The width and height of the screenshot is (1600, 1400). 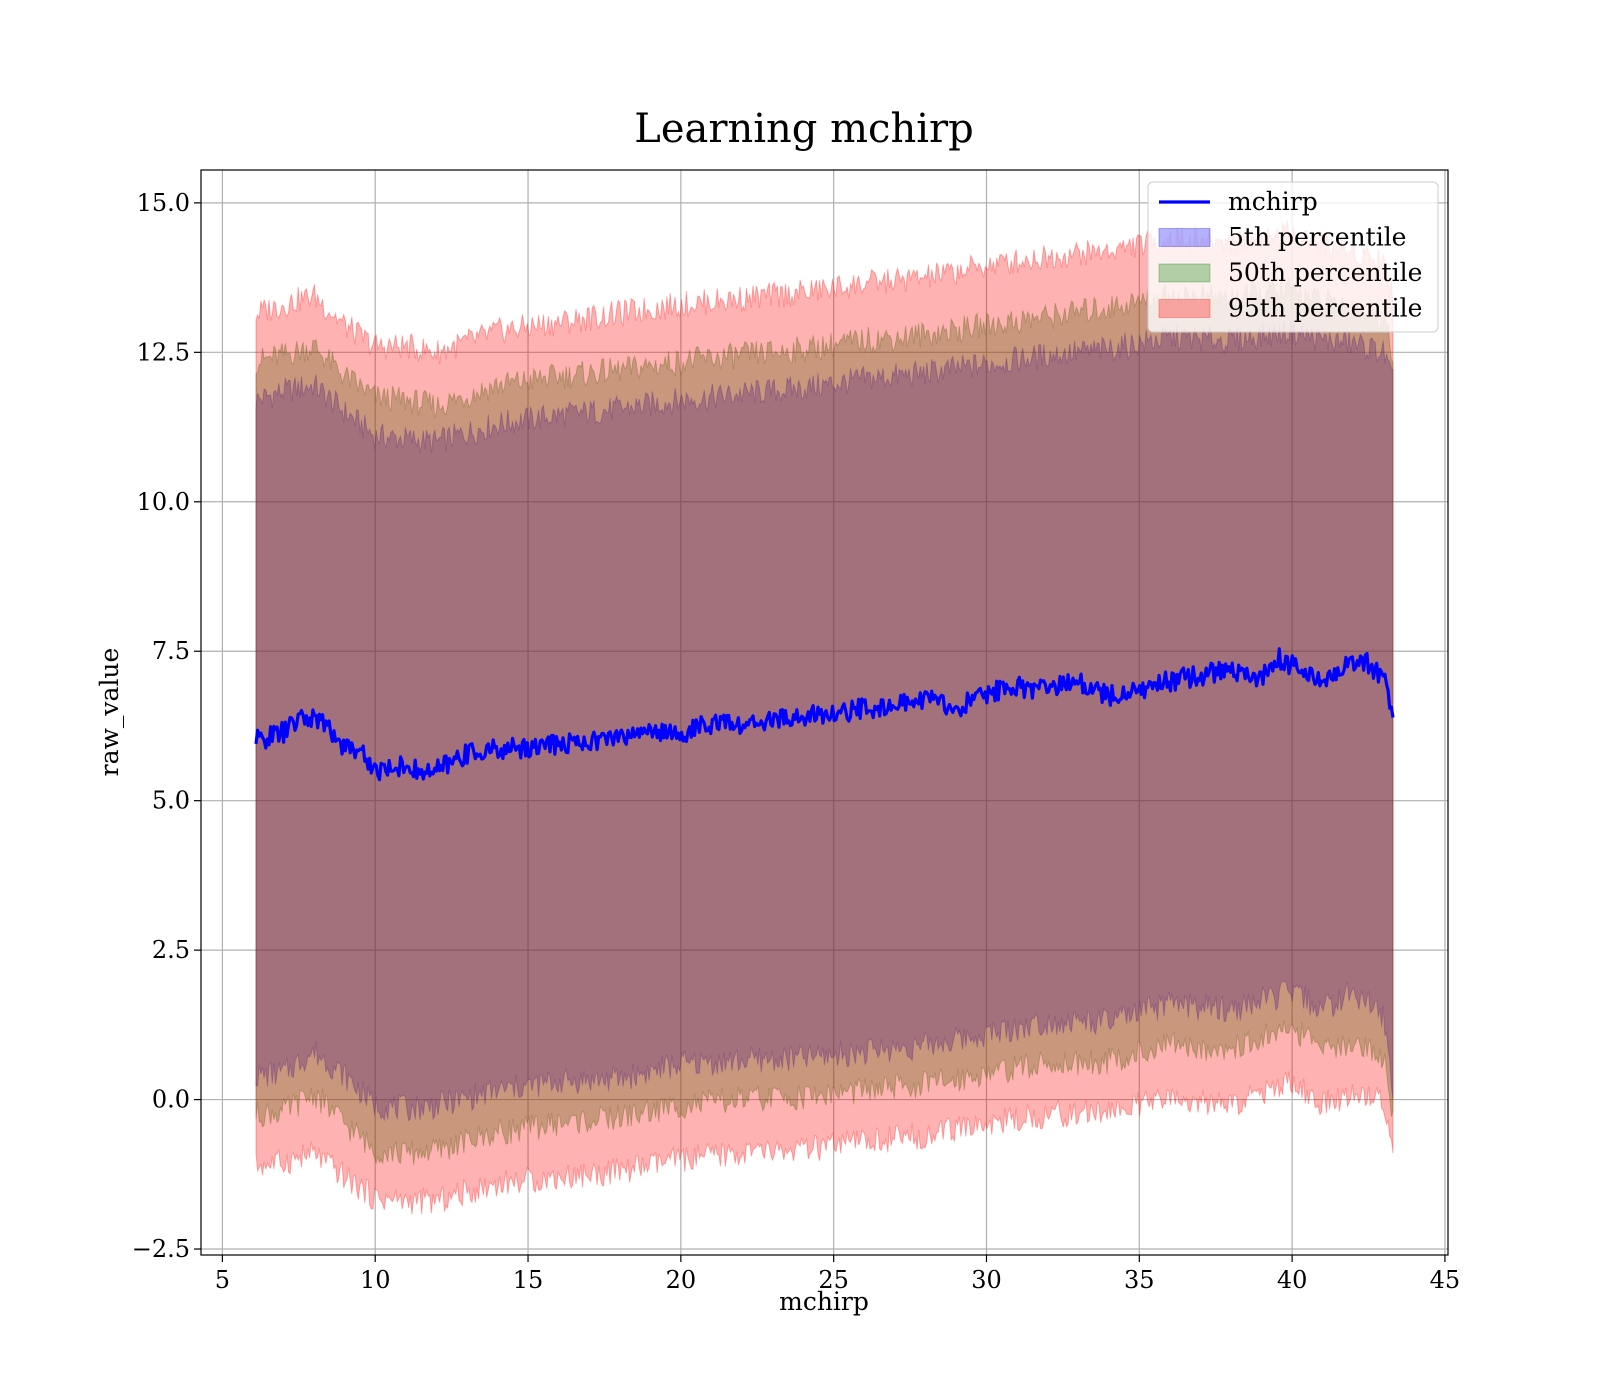 I want to click on y-tick-label: 15.0, so click(x=163, y=203).